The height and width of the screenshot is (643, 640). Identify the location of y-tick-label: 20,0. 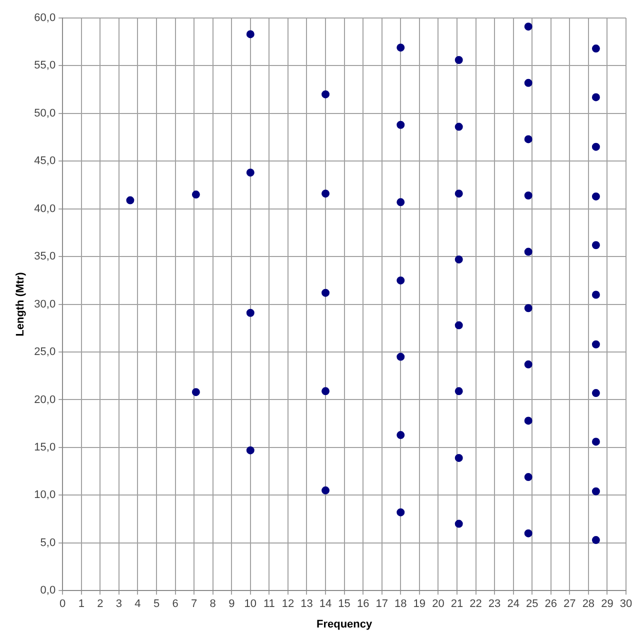
(45, 400).